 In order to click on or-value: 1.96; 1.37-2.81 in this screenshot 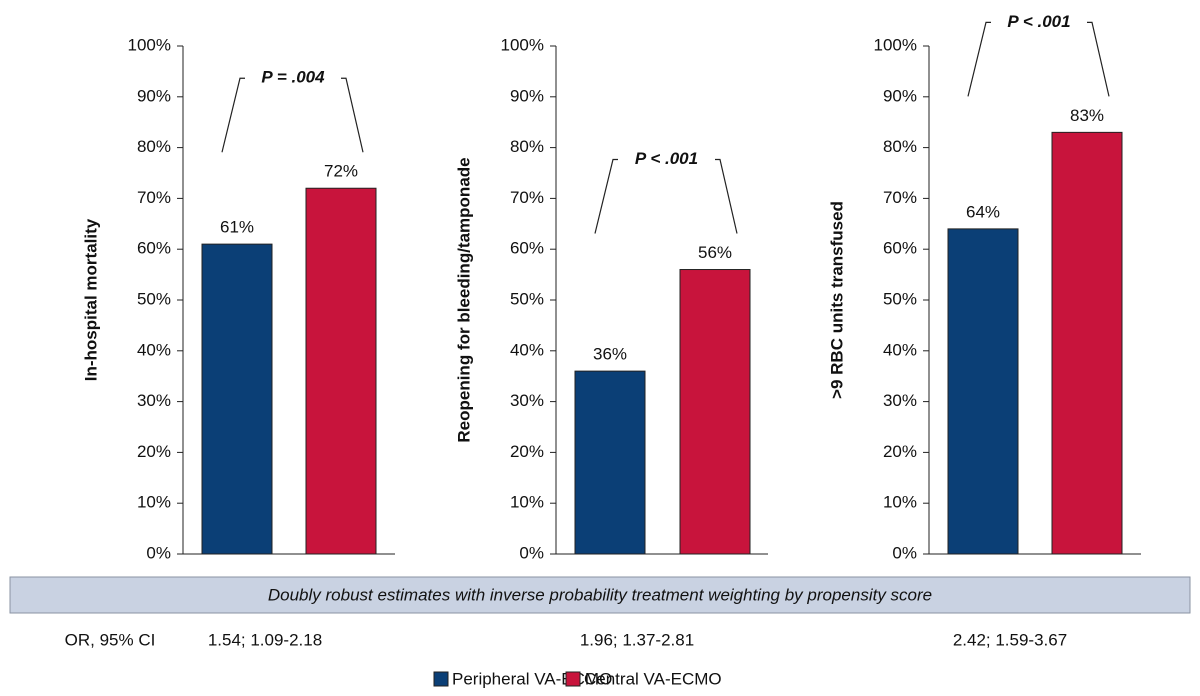, I will do `click(637, 639)`.